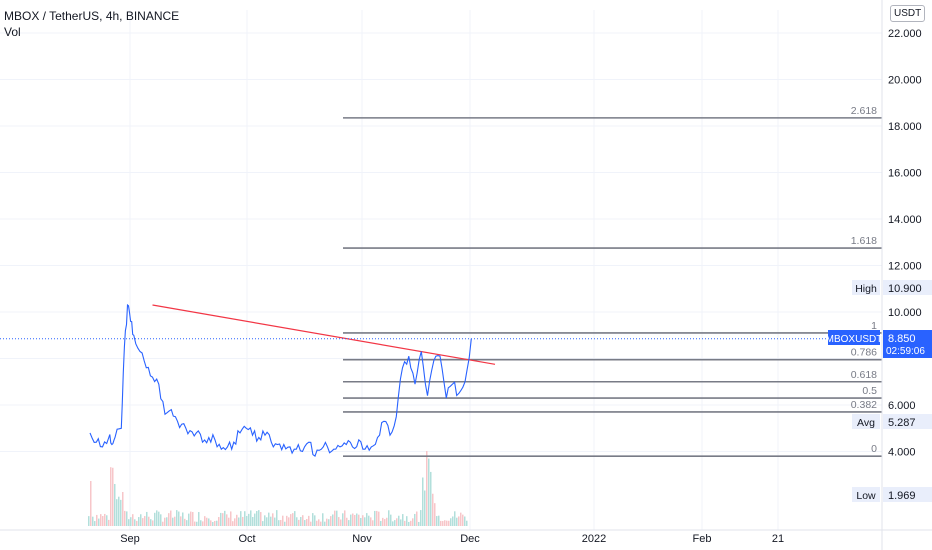  I want to click on volume-bars, so click(278, 488).